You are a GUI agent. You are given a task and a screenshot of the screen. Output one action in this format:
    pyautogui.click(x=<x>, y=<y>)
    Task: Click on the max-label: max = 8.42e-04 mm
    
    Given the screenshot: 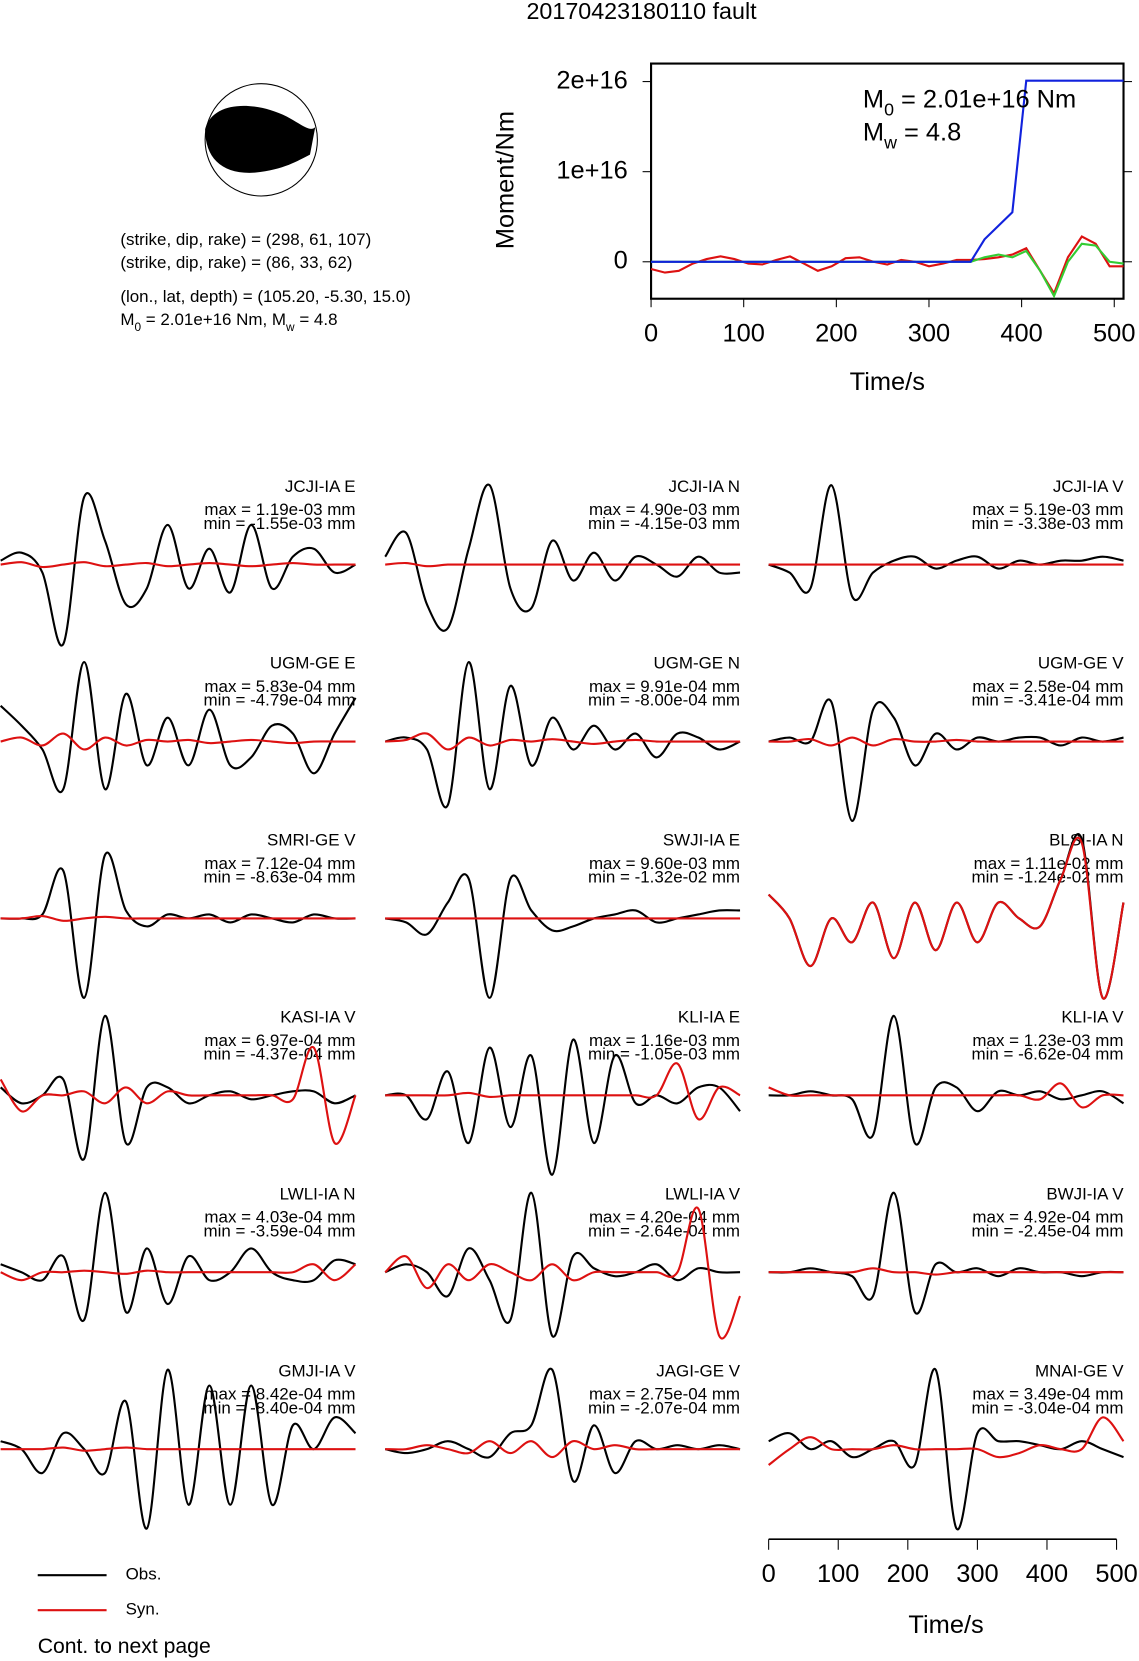 What is the action you would take?
    pyautogui.click(x=279, y=1394)
    